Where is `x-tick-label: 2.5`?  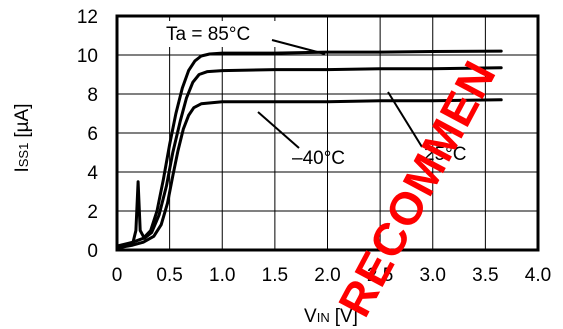
x-tick-label: 2.5 is located at coordinates (380, 275).